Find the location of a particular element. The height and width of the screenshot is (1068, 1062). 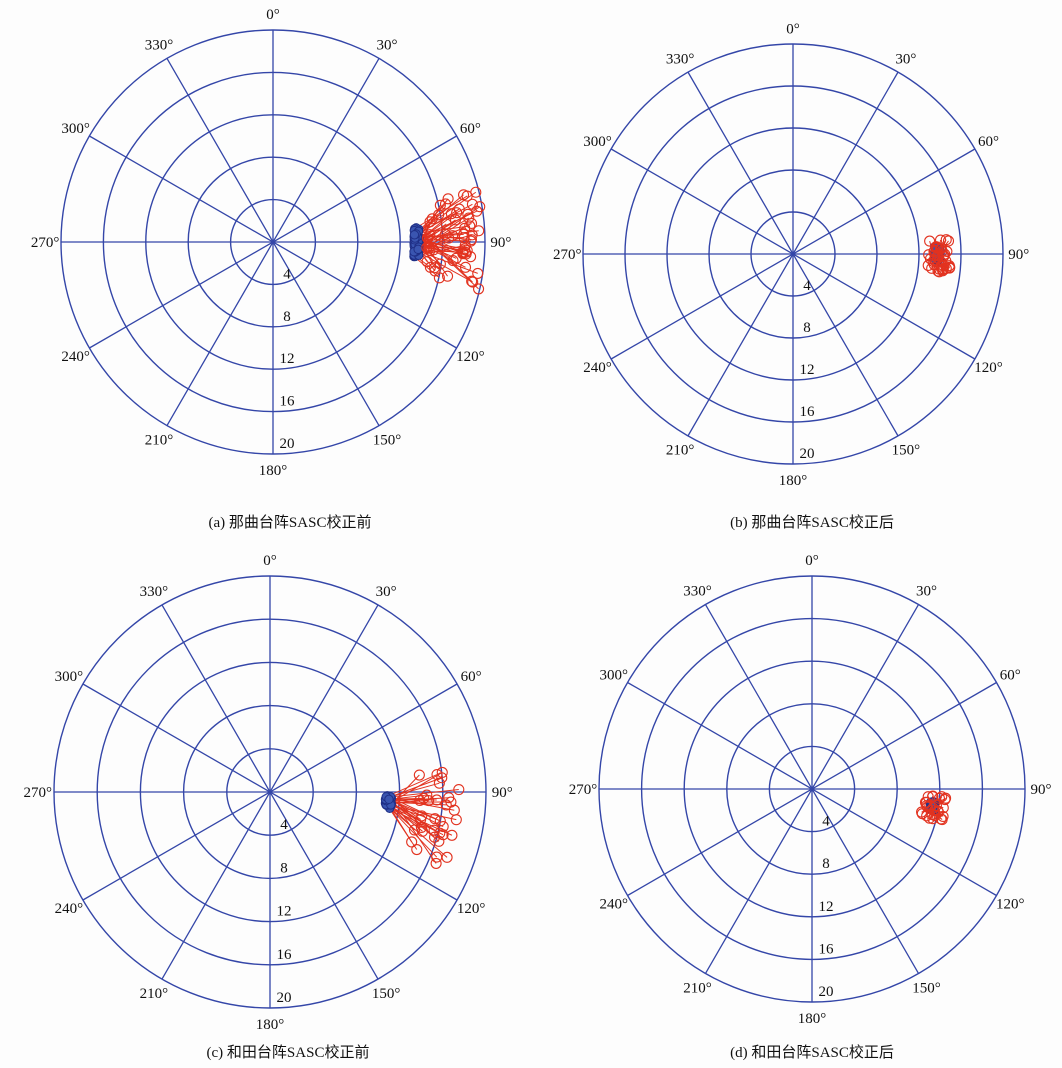

angle-tick-label: 90° is located at coordinates (500, 243).